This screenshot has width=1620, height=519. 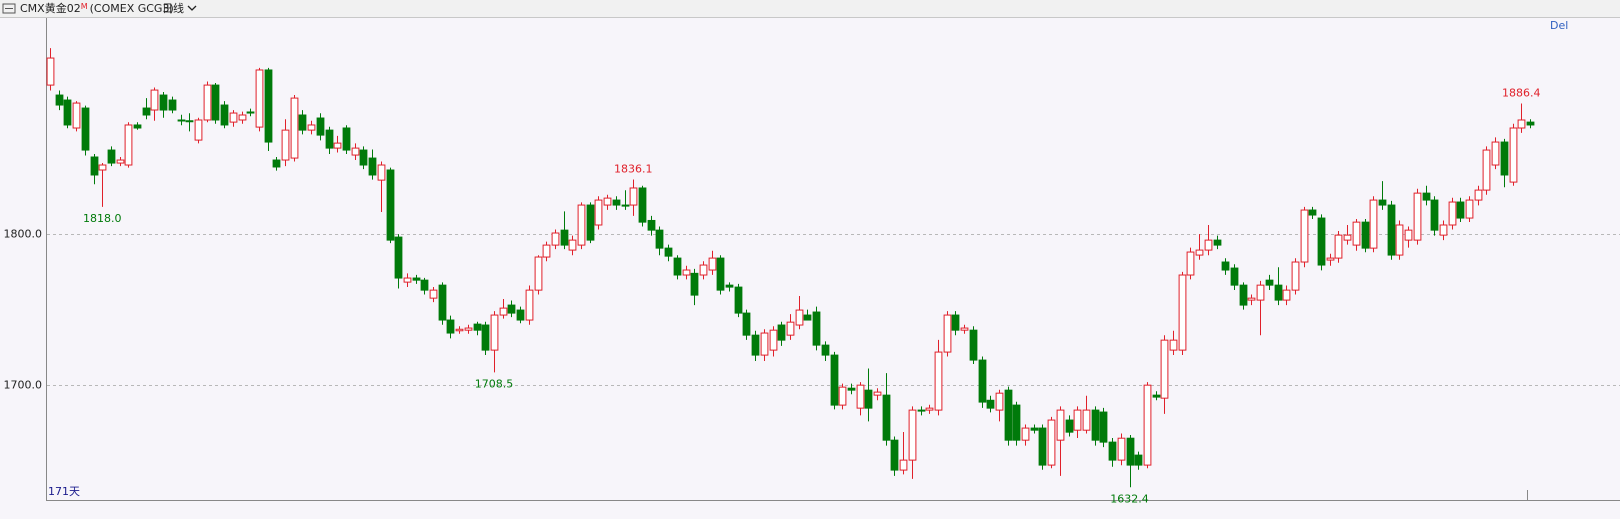 What do you see at coordinates (23, 385) in the screenshot?
I see `y-tick-label: 1700.0` at bounding box center [23, 385].